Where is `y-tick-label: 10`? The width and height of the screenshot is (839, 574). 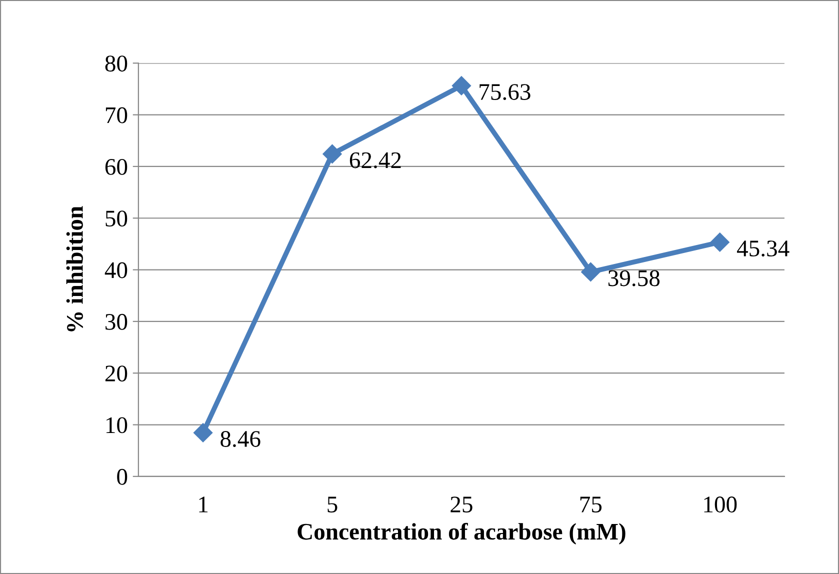 y-tick-label: 10 is located at coordinates (117, 425).